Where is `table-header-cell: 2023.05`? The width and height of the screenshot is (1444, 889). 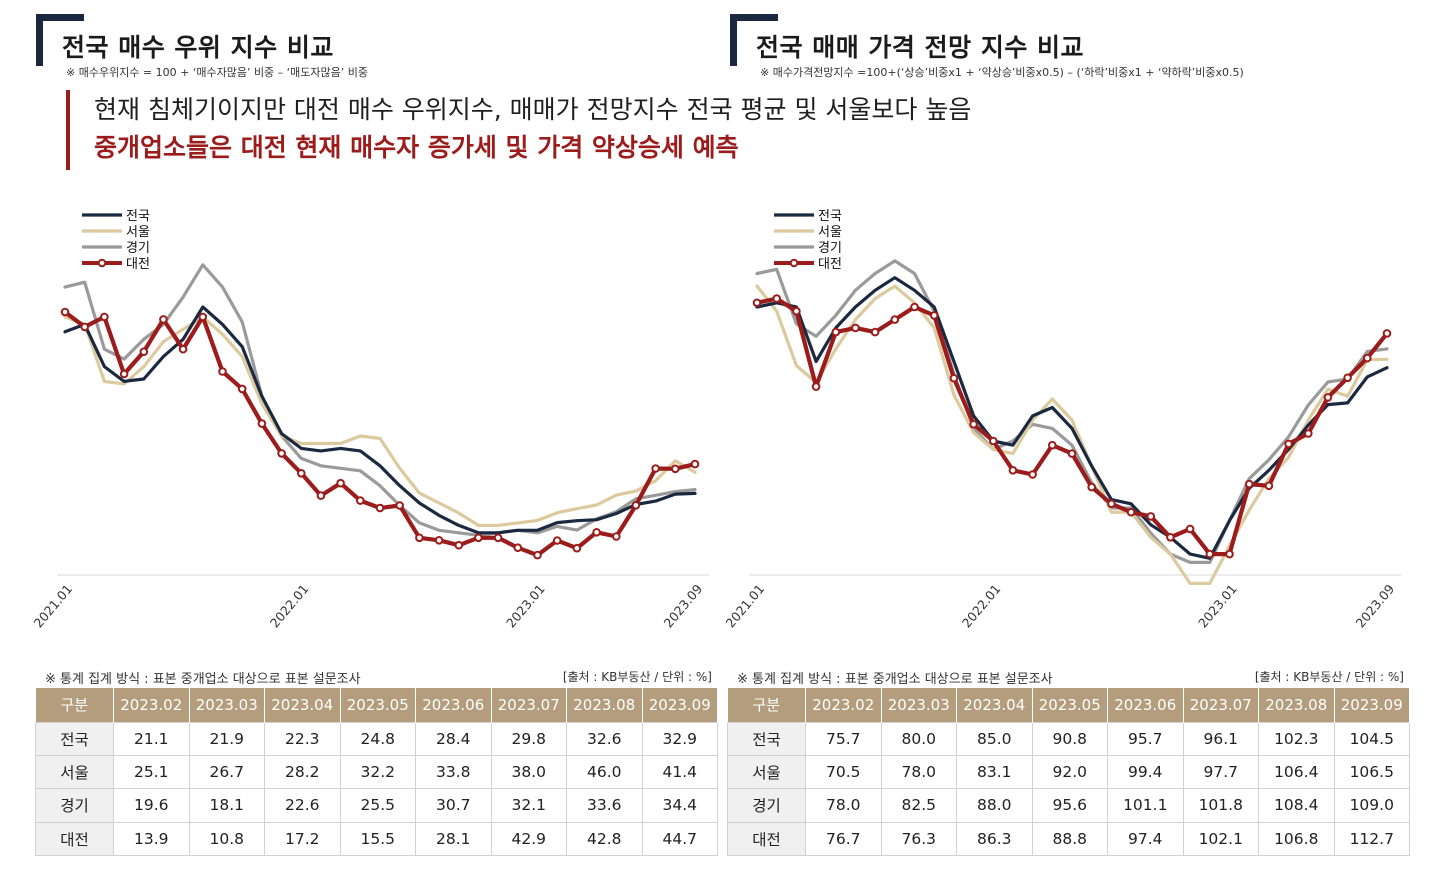
table-header-cell: 2023.05 is located at coordinates (1070, 705).